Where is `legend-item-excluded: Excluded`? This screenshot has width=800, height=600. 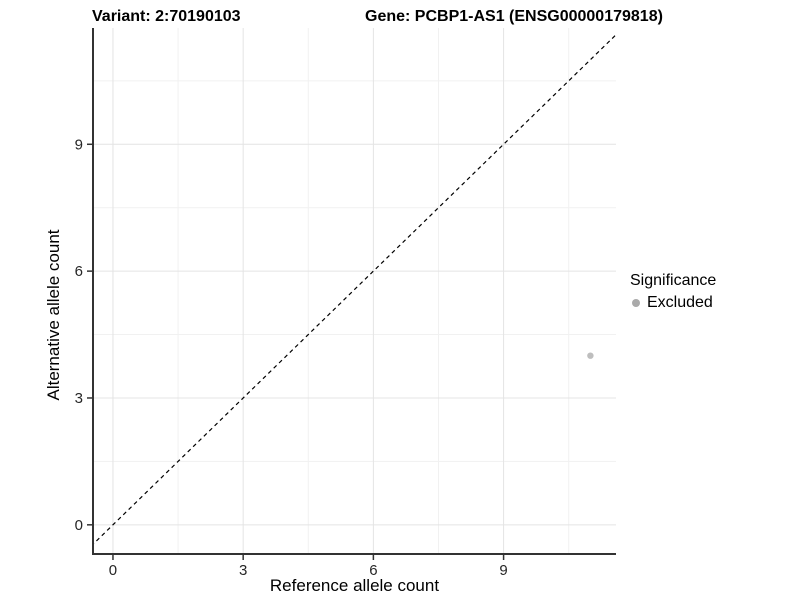 legend-item-excluded: Excluded is located at coordinates (673, 303).